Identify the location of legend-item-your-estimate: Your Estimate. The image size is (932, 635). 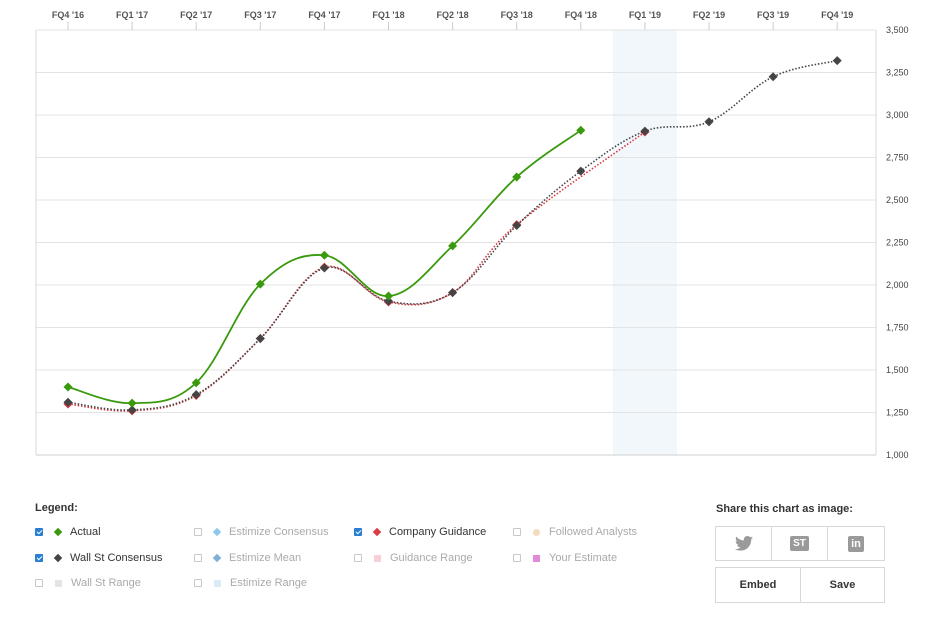
(565, 558).